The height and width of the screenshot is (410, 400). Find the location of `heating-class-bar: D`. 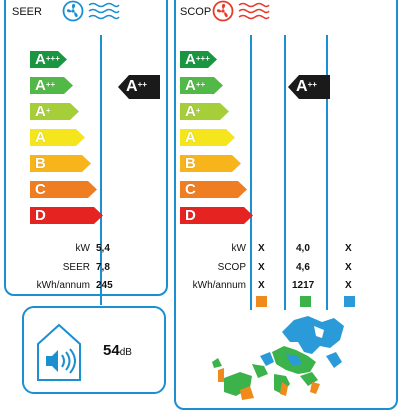

heating-class-bar: D is located at coordinates (216, 215).